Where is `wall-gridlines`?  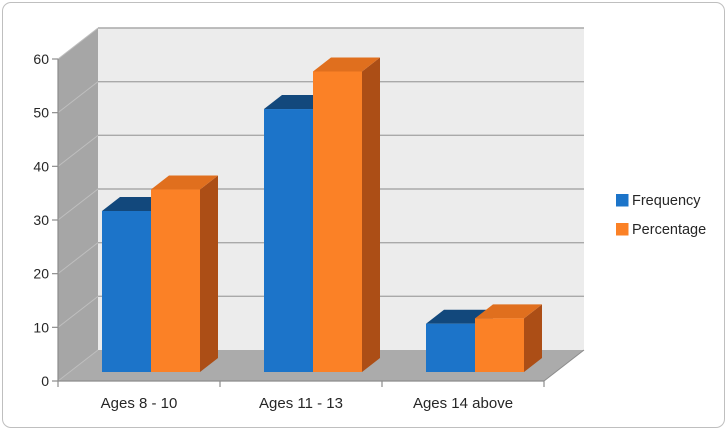
wall-gridlines is located at coordinates (78, 204).